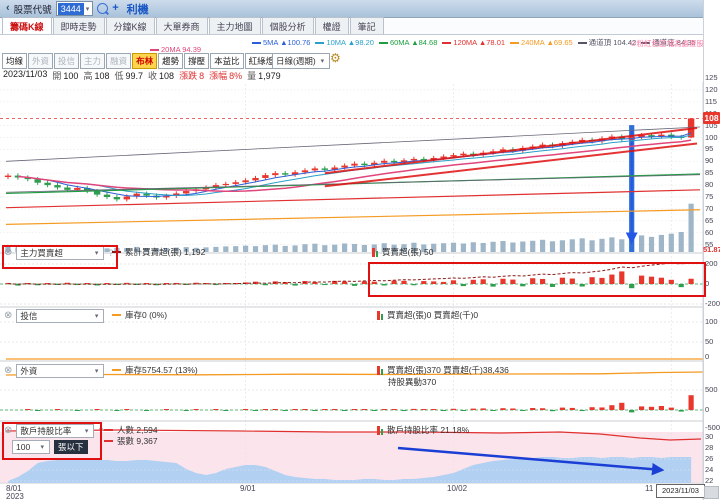 The image size is (720, 500). Describe the element at coordinates (281, 42) in the screenshot. I see `ma-legend-item-1: 5MA ▲100.76` at that location.